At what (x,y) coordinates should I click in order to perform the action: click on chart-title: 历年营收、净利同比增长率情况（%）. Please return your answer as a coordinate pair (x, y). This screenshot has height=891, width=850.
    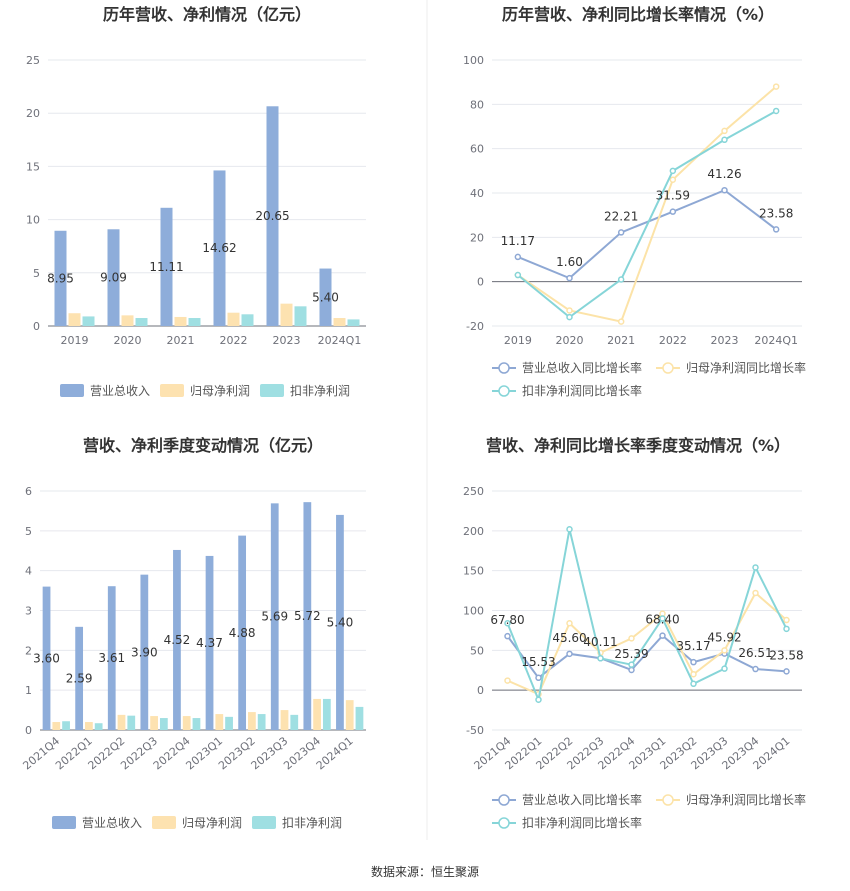
    Looking at the image, I should click on (638, 14).